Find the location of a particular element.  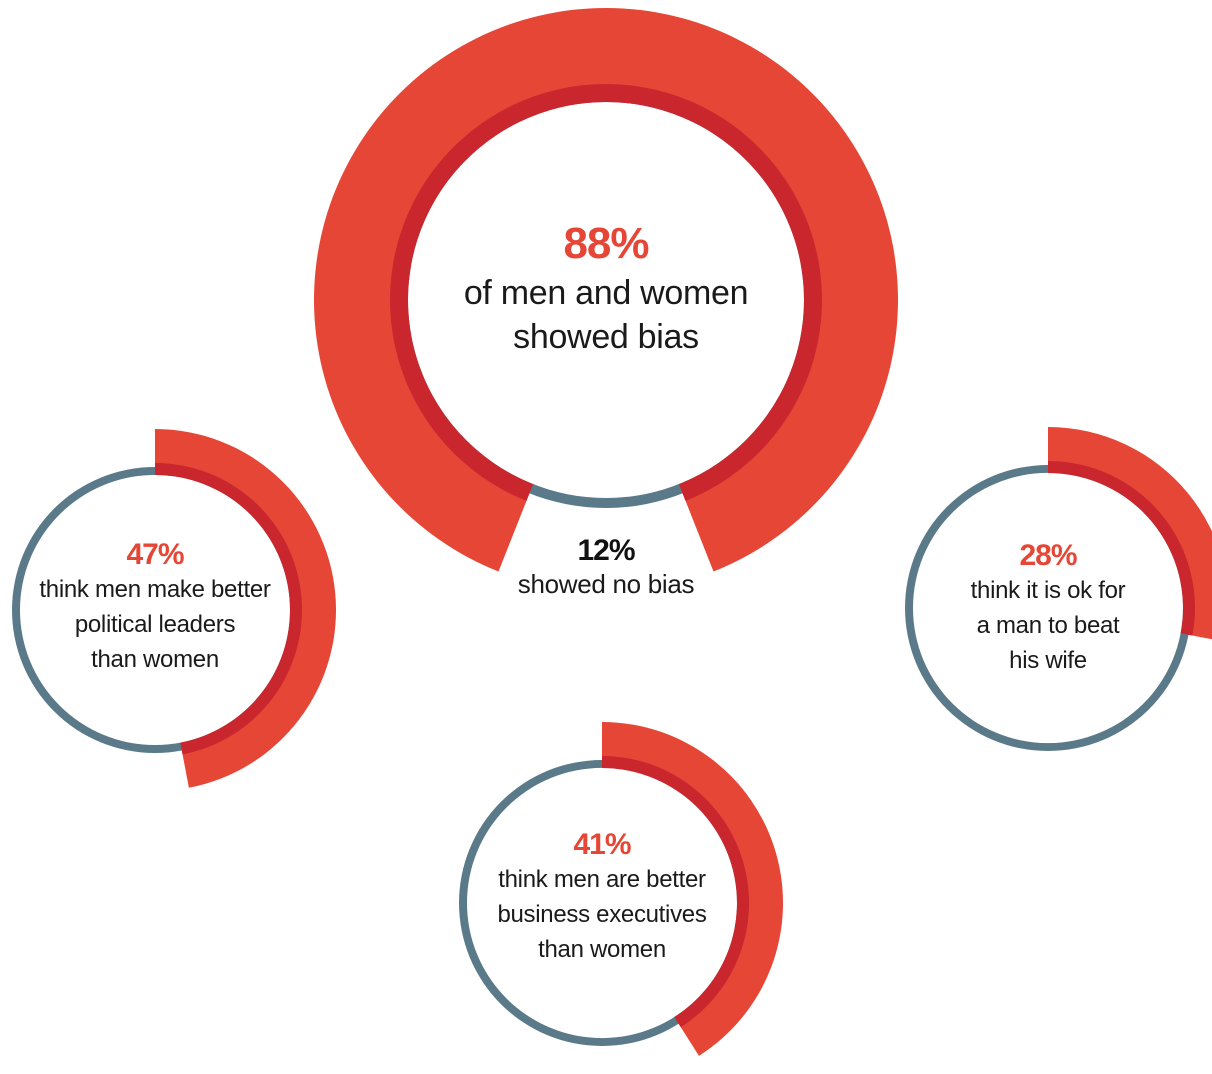

main-label: 88% of men and women showed bias is located at coordinates (606, 288).